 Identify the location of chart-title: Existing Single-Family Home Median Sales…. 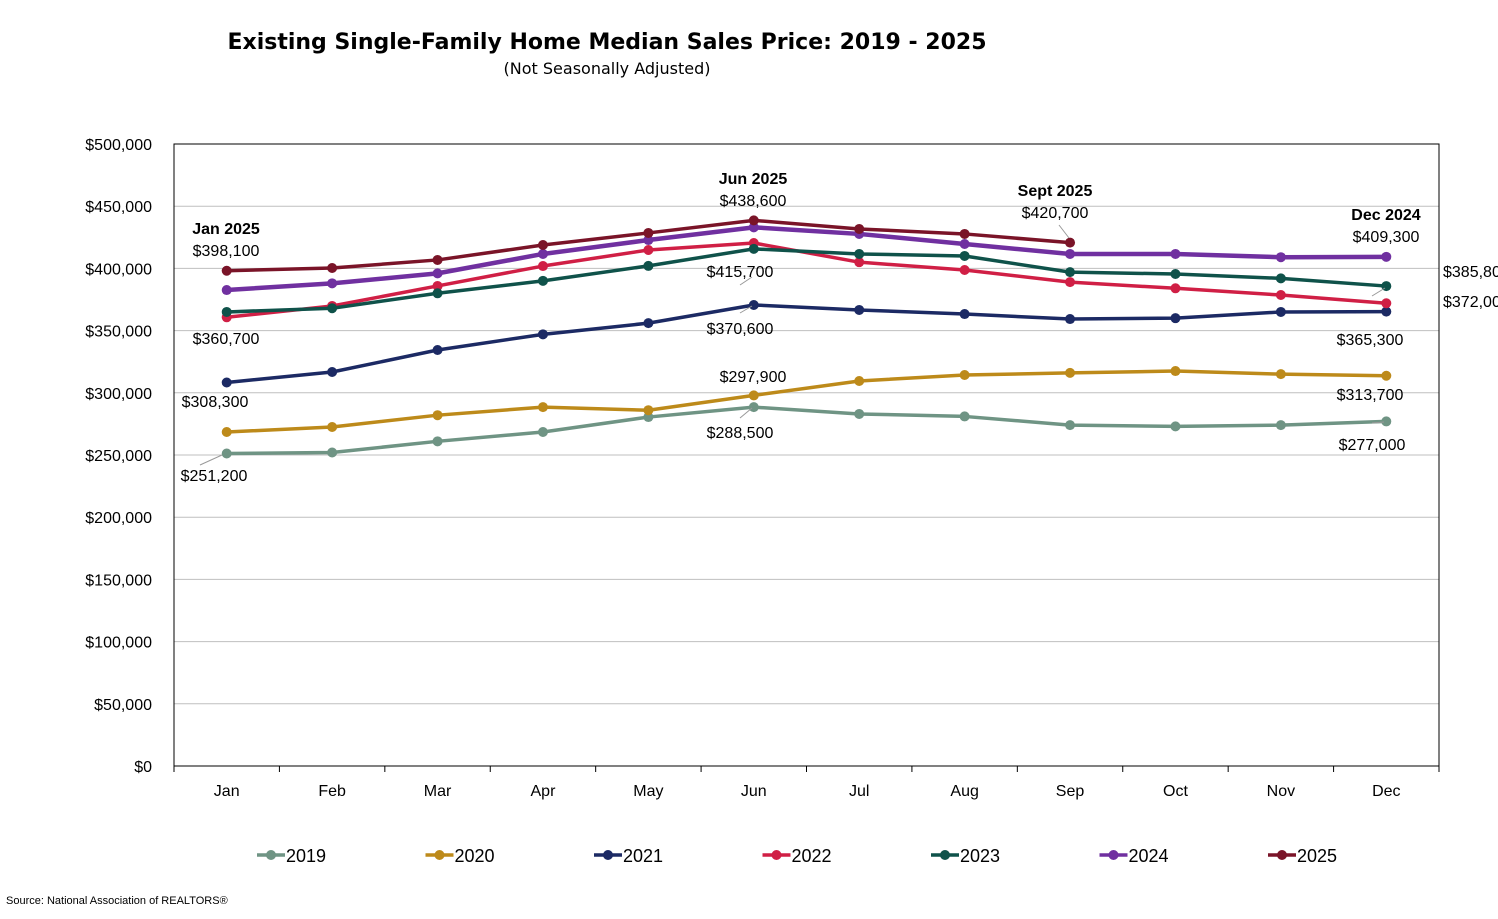
(606, 42).